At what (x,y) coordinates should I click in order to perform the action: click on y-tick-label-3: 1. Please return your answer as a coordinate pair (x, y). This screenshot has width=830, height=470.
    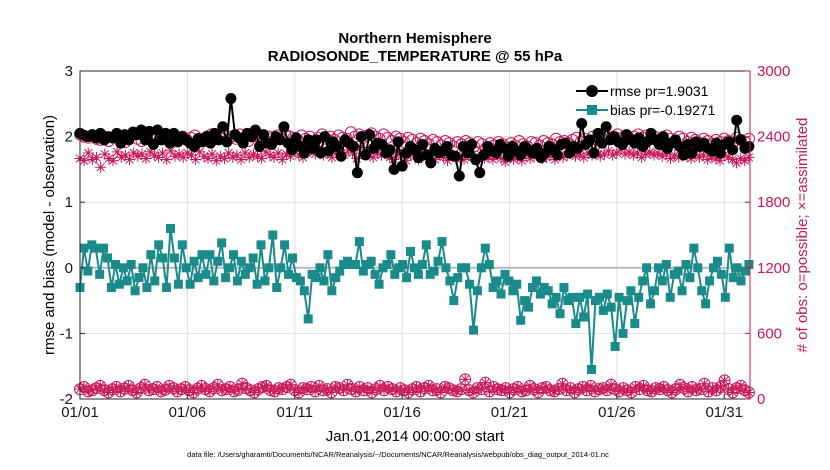
    Looking at the image, I should click on (69, 202).